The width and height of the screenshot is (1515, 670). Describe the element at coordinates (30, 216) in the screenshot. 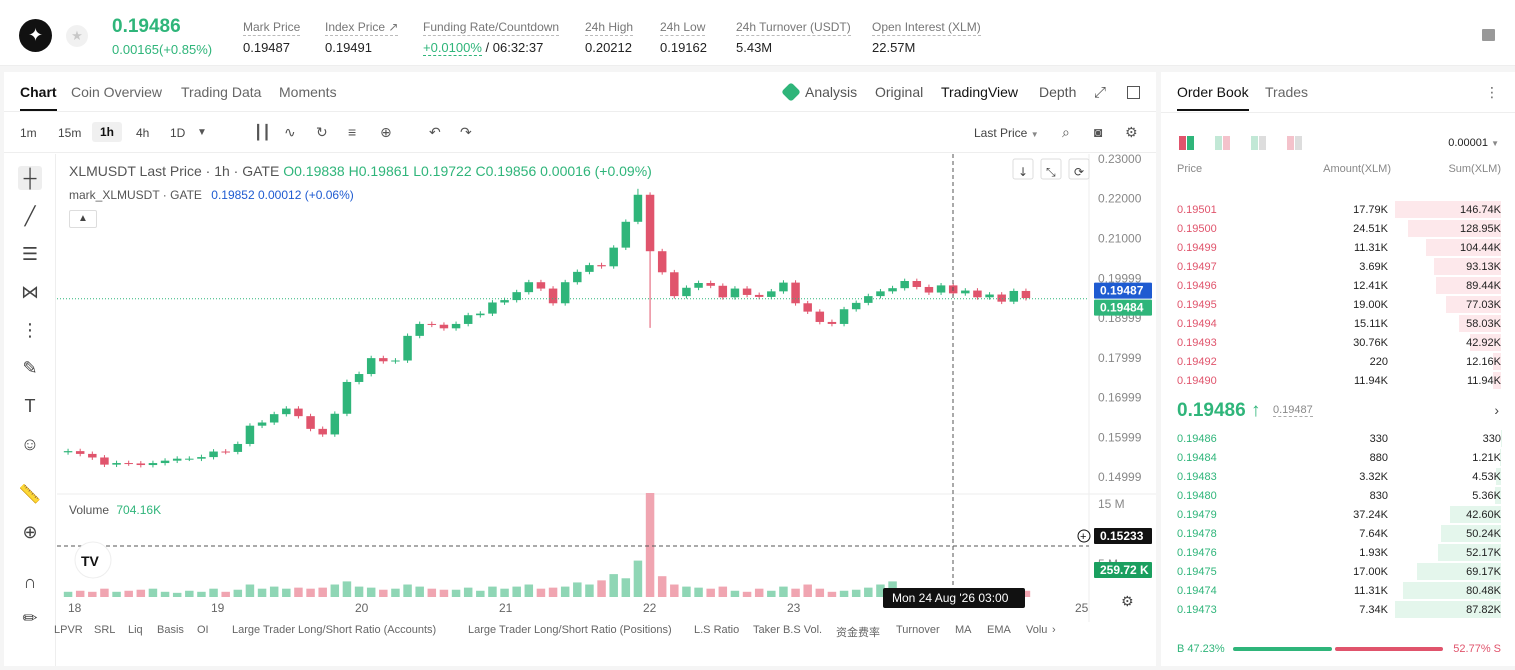

I see `trendline-icon: ╱` at that location.